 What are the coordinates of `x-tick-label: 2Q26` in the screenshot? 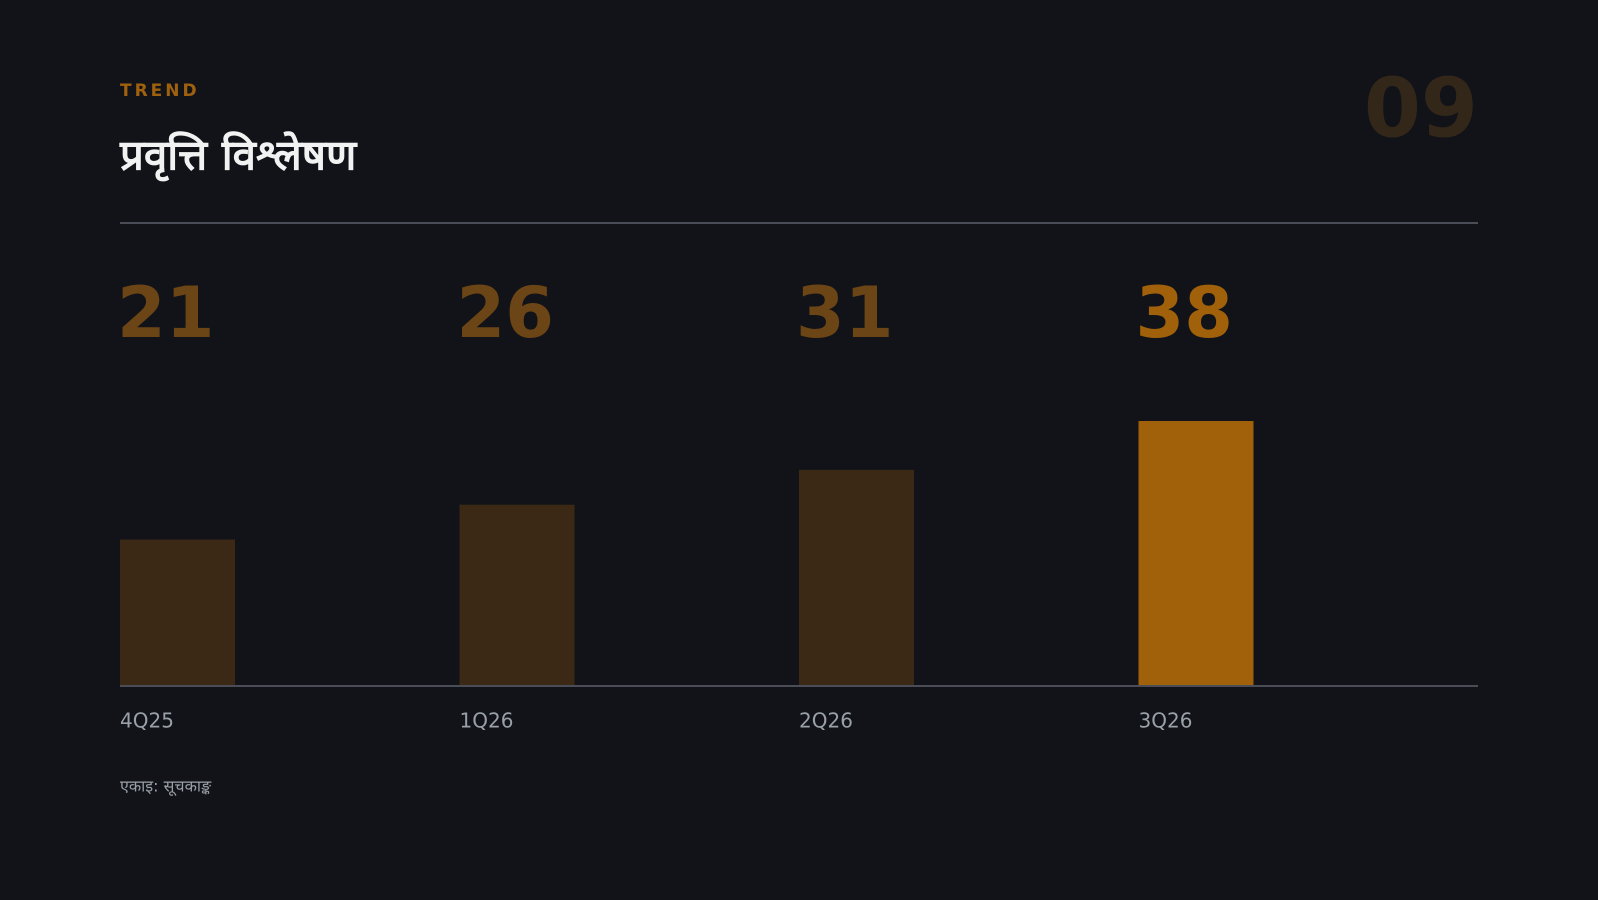 It's located at (826, 721).